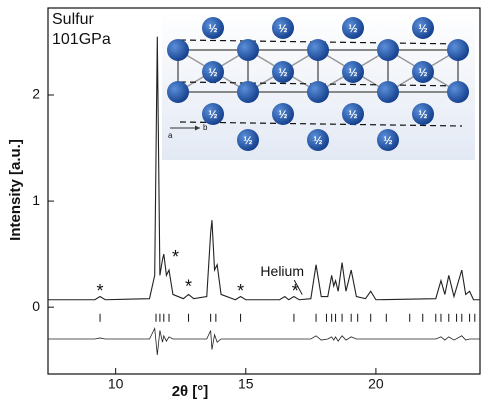  Describe the element at coordinates (205, 127) in the screenshot. I see `axis-b: b` at that location.